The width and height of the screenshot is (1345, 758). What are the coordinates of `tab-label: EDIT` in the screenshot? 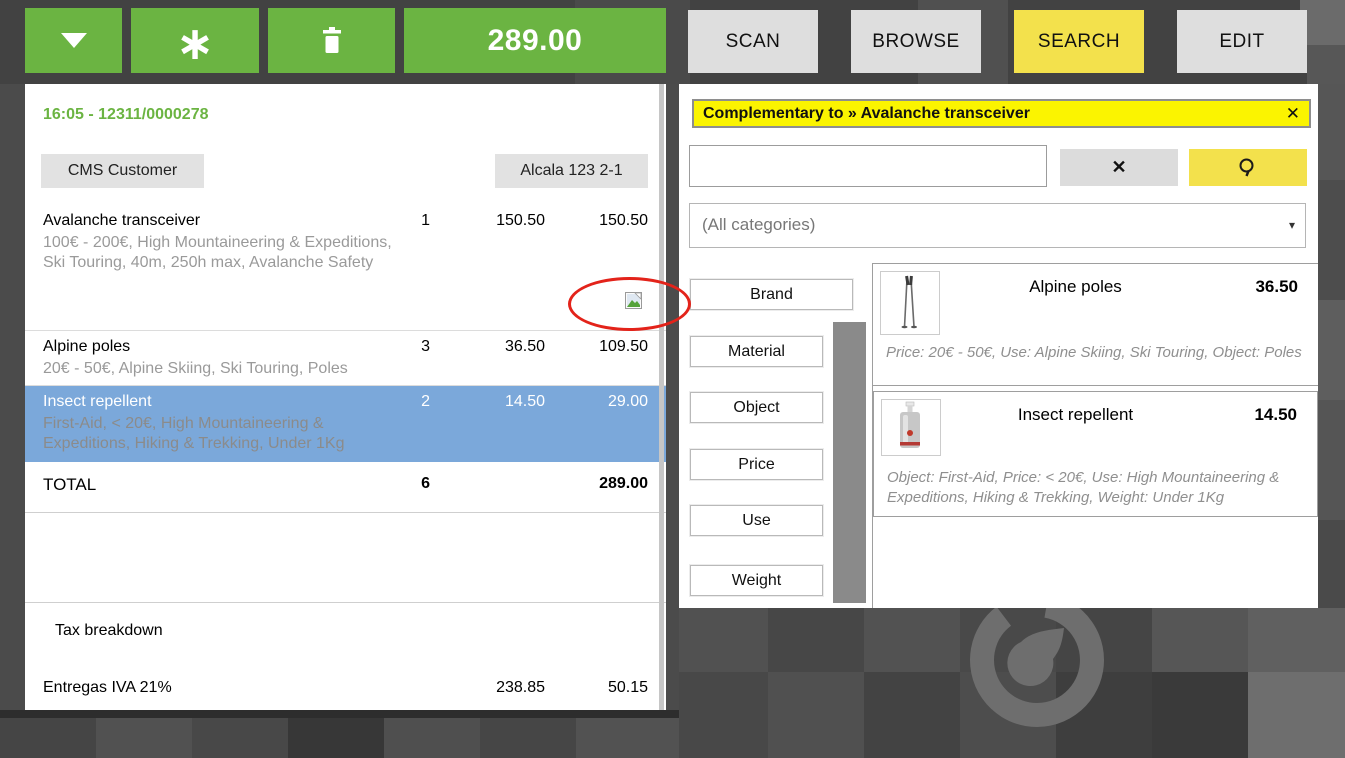 It's located at (1242, 41).